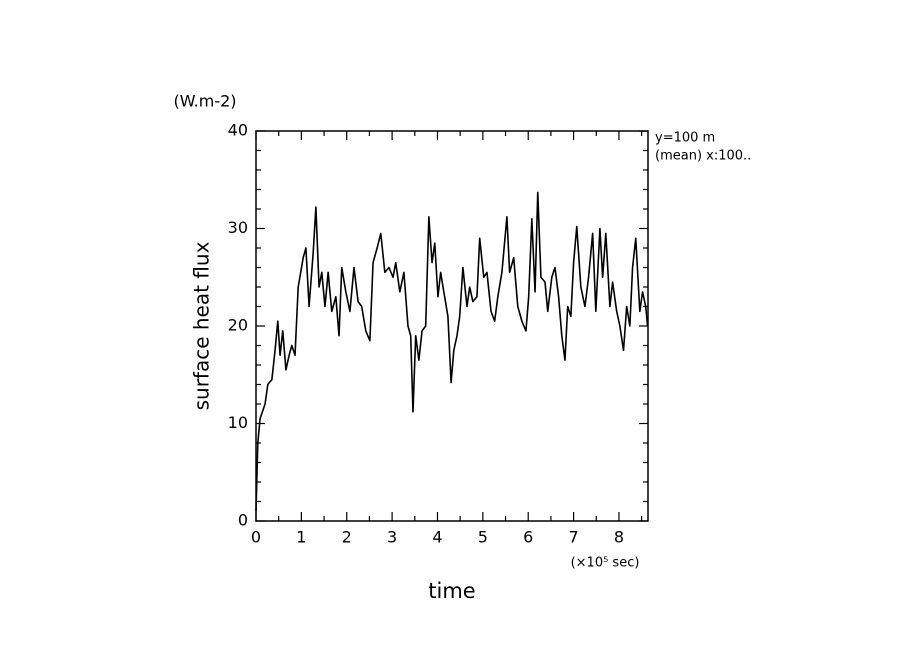  Describe the element at coordinates (347, 537) in the screenshot. I see `x-tick-label: 2` at that location.